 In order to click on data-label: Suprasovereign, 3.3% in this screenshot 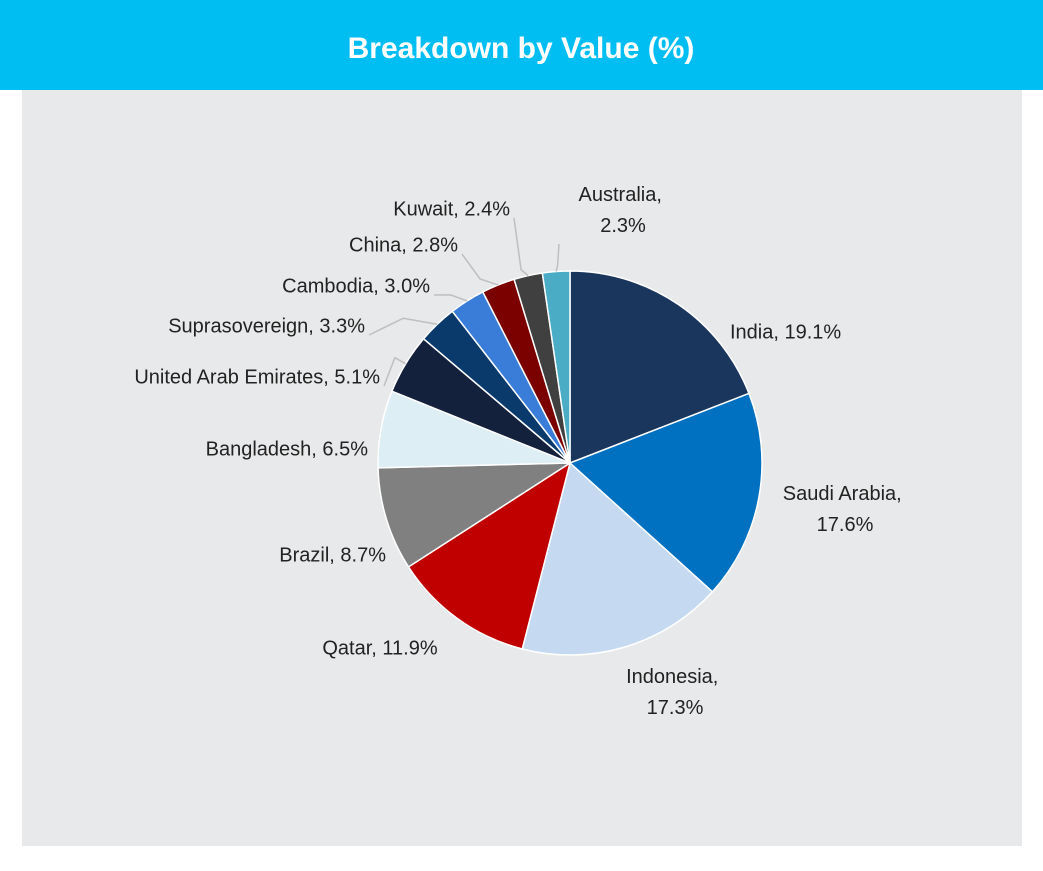, I will do `click(266, 326)`.